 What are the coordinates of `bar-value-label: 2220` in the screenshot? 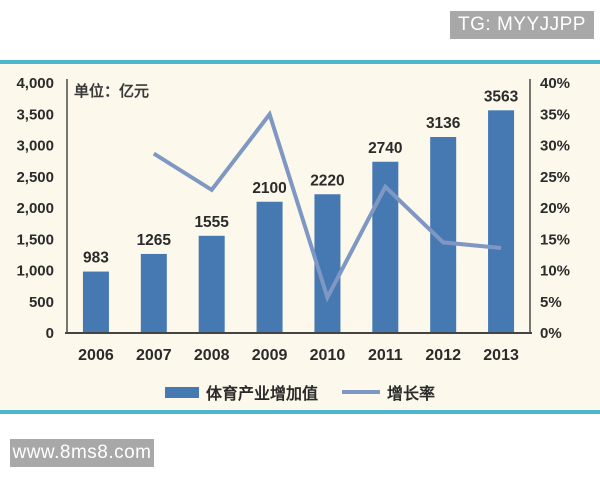 It's located at (327, 180).